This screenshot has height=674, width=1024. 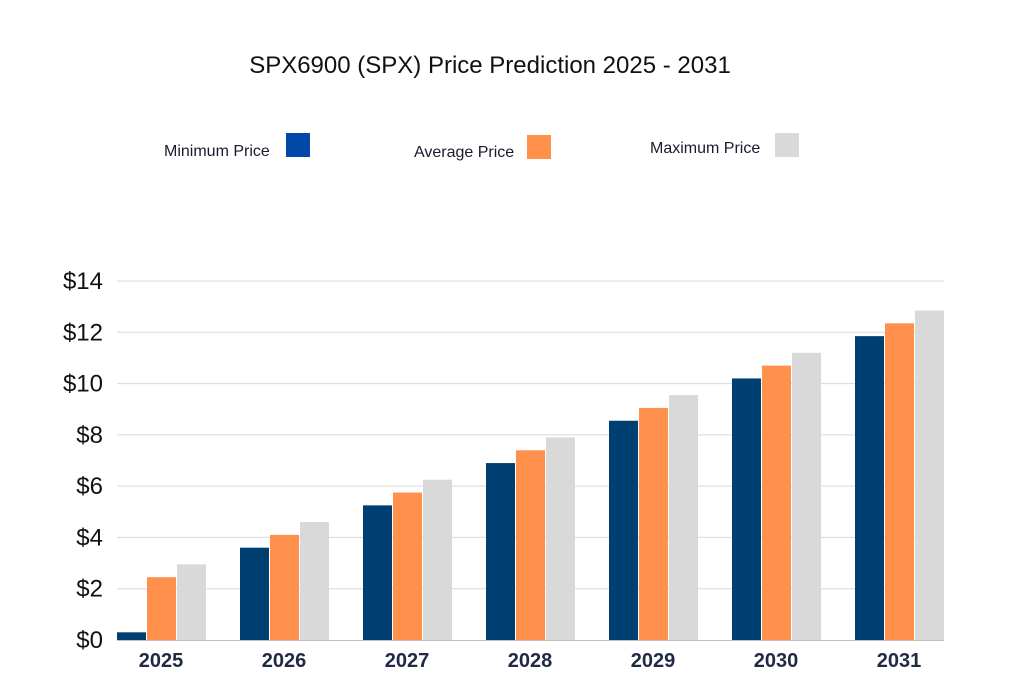 I want to click on x-tick-label: 2030, so click(x=776, y=661).